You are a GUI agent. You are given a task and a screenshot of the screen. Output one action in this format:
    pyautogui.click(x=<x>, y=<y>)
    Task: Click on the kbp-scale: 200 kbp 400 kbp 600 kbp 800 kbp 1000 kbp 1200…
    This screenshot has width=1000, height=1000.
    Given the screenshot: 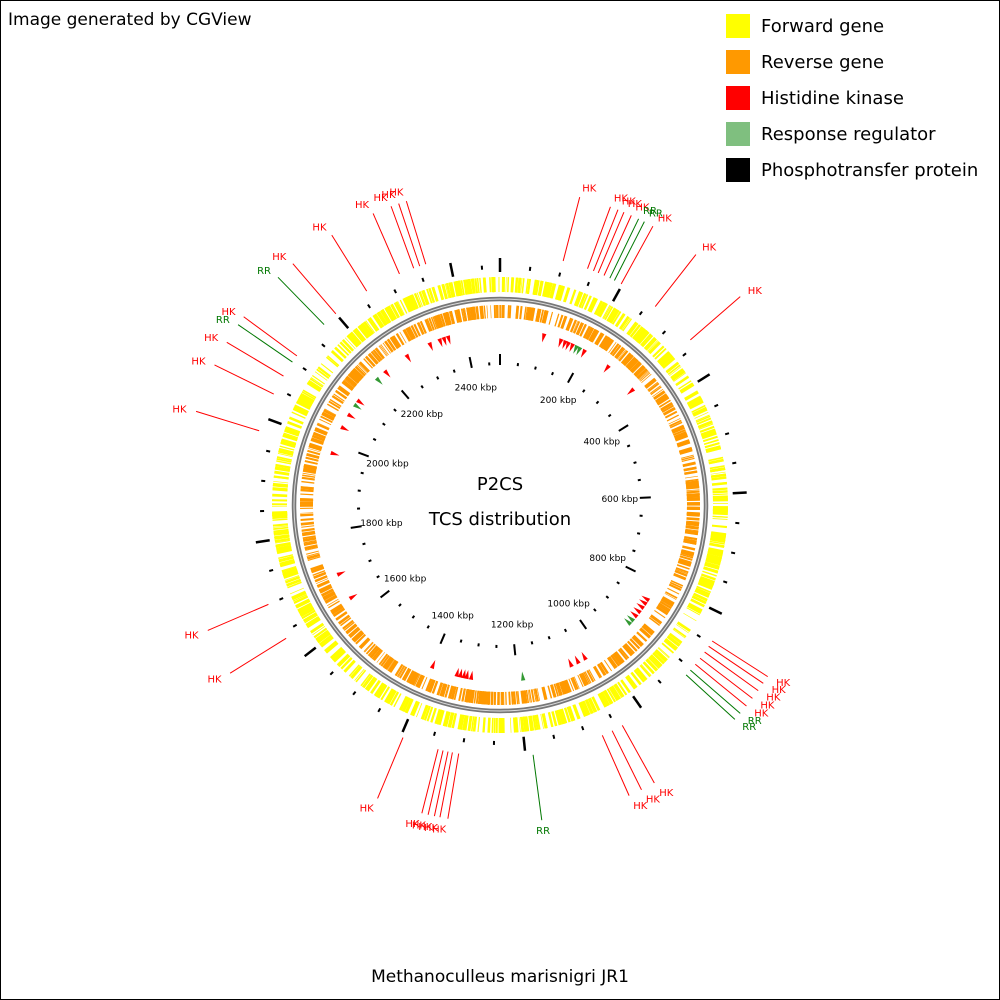 What is the action you would take?
    pyautogui.click(x=500, y=505)
    